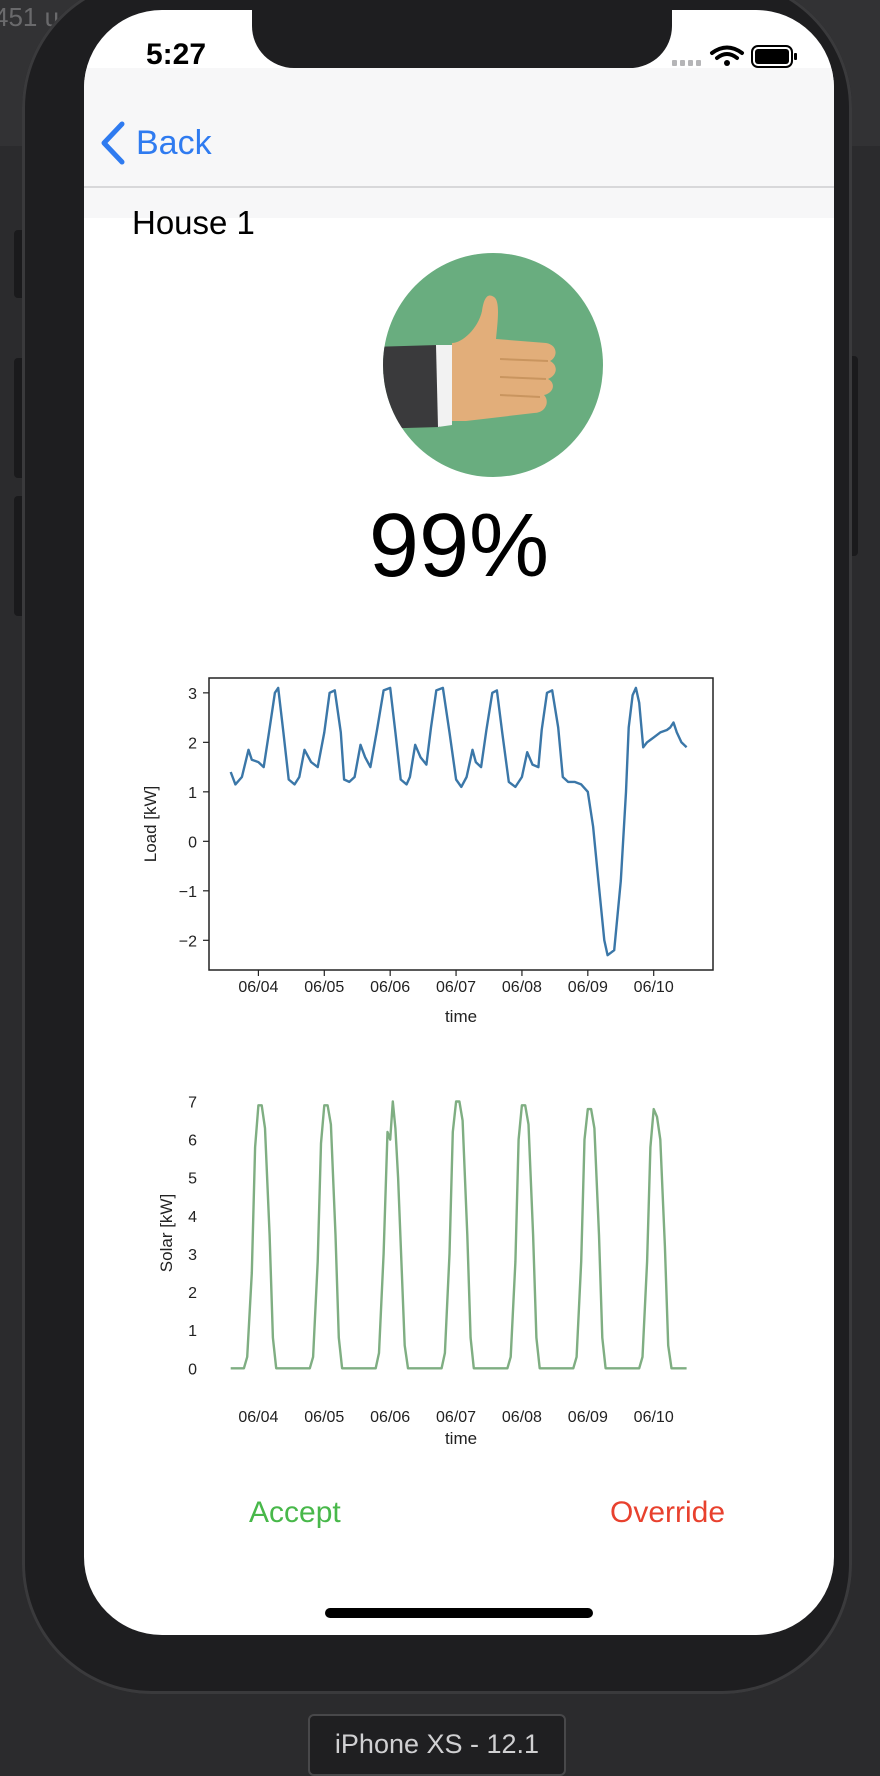 The image size is (880, 1776). Describe the element at coordinates (192, 1217) in the screenshot. I see `y-tick-label: 4` at that location.